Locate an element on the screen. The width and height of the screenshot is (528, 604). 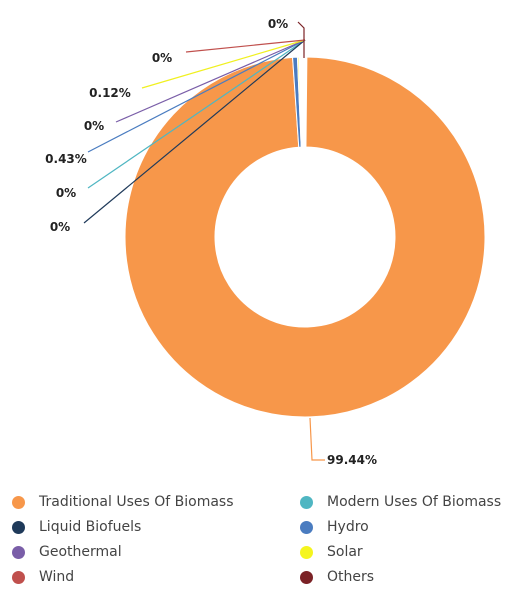
leader-hydro is located at coordinates (196, 96).